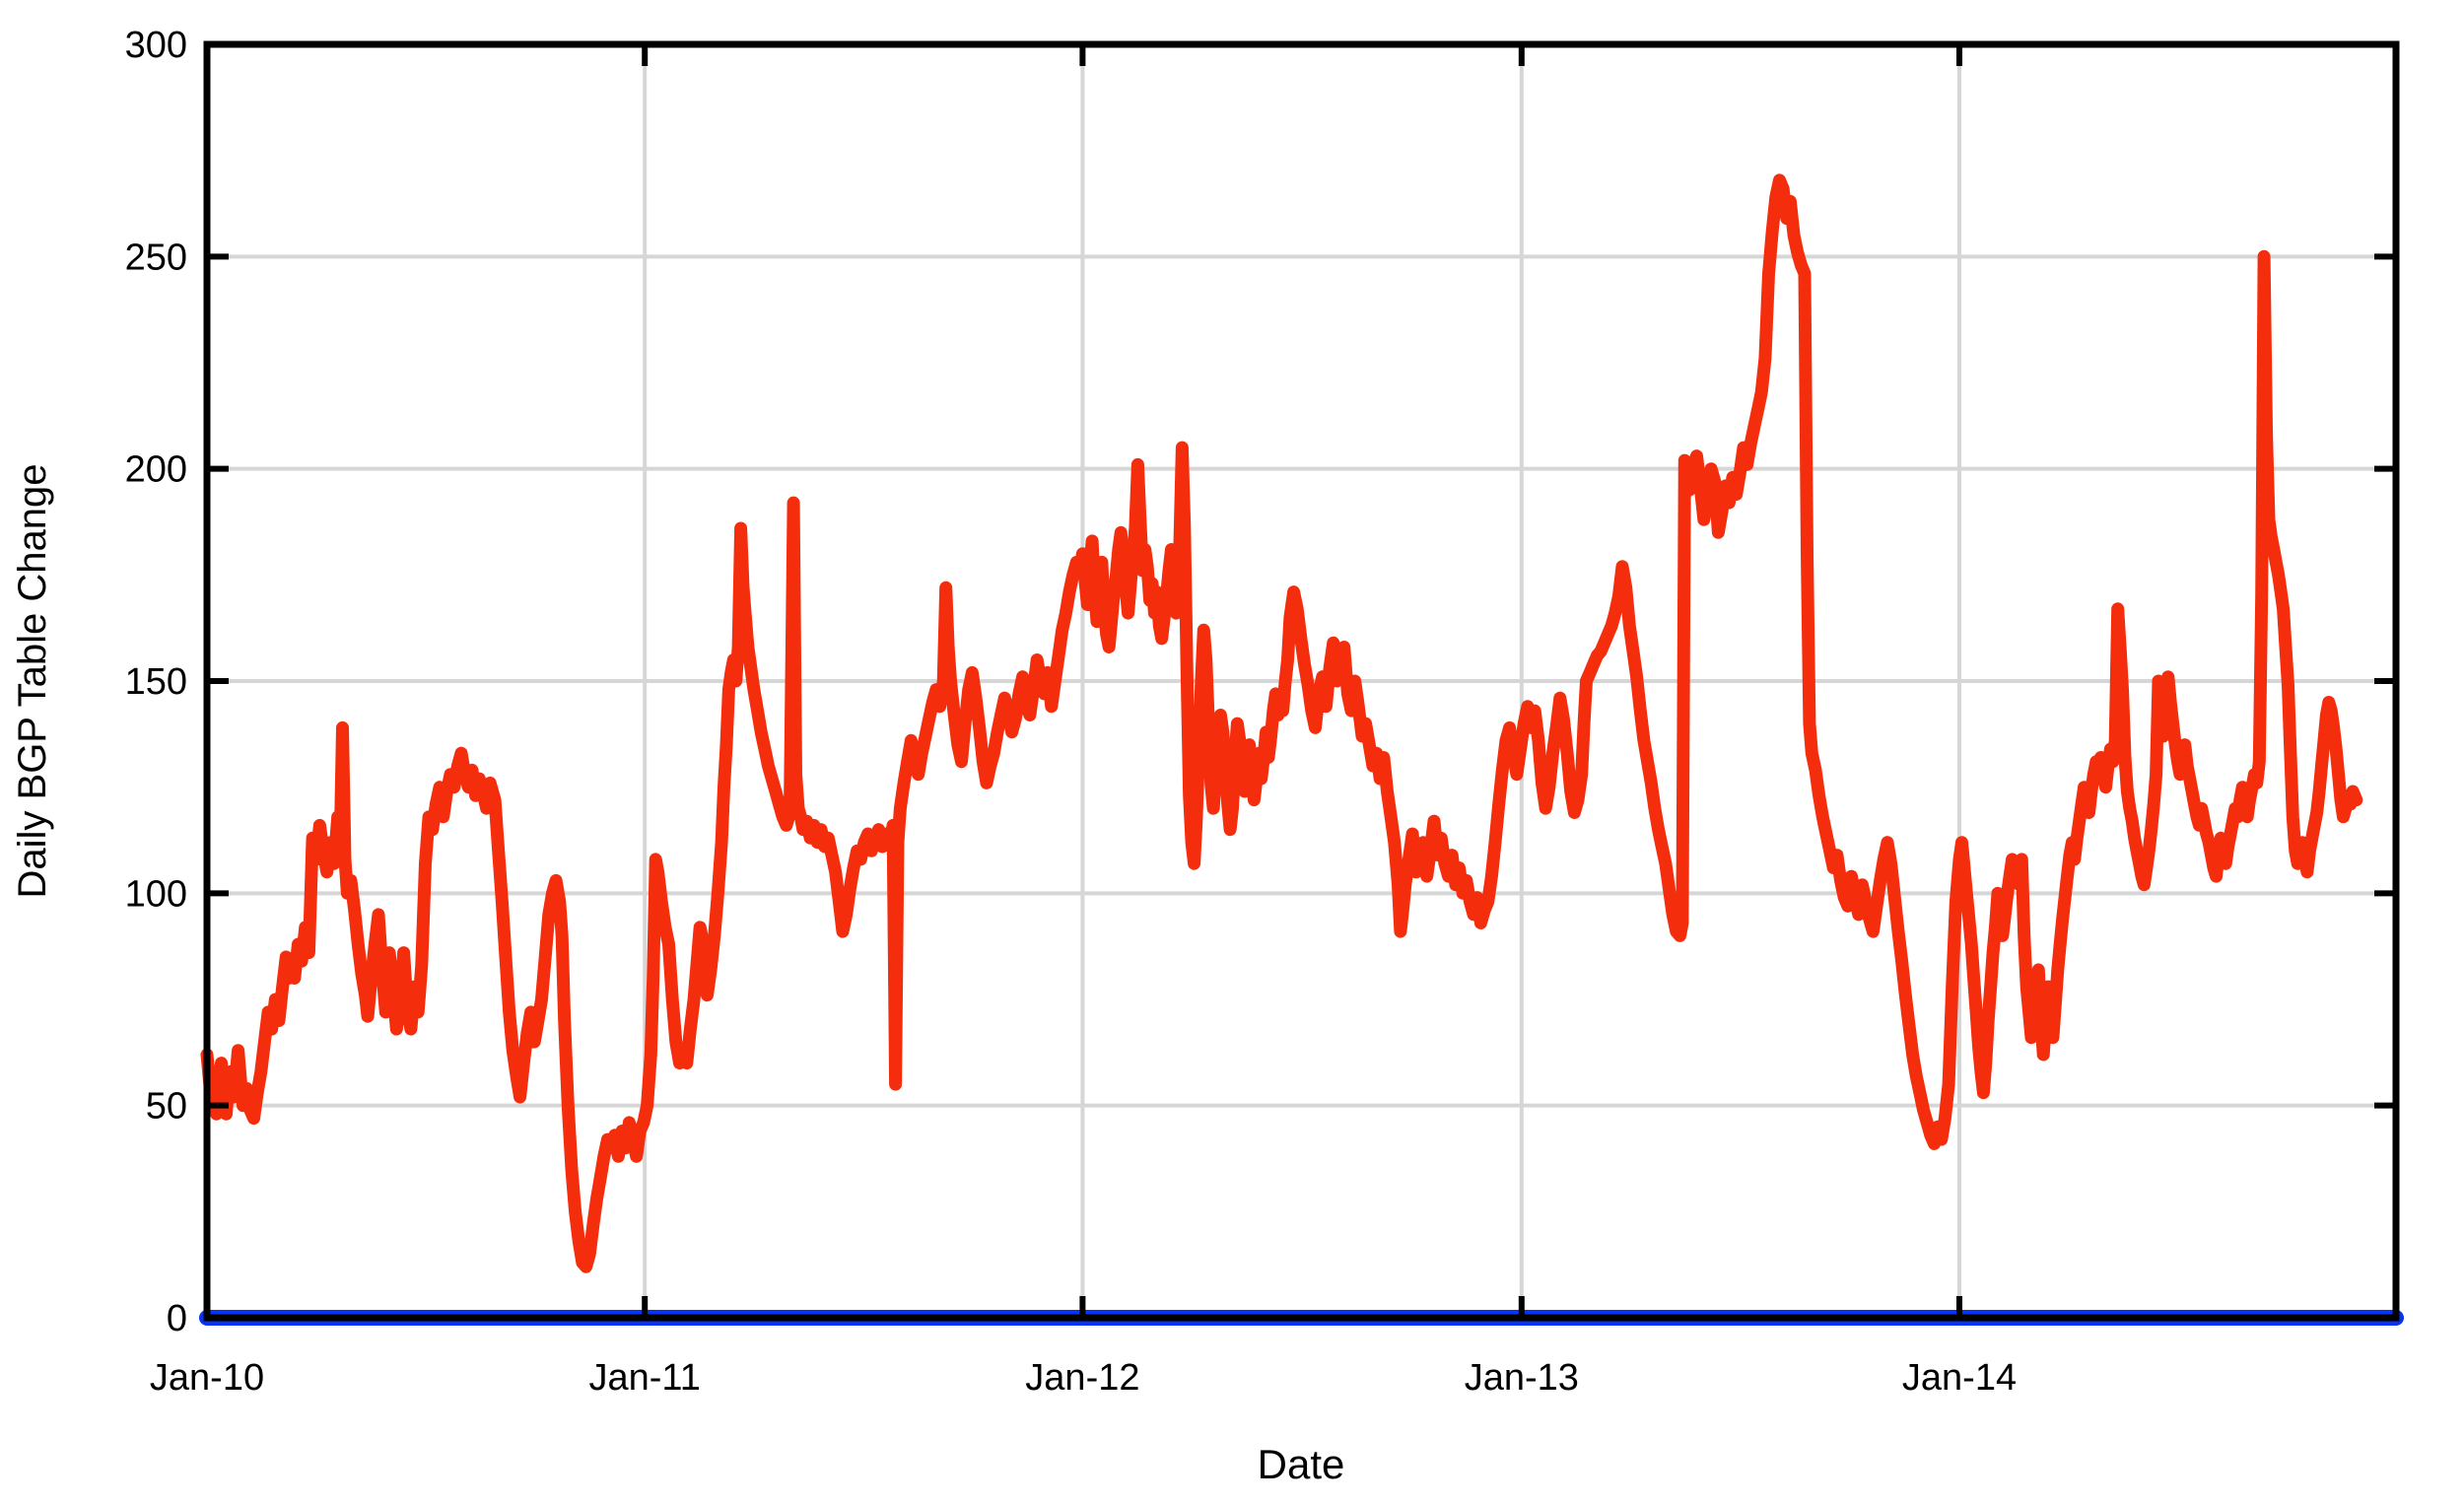  Describe the element at coordinates (177, 1318) in the screenshot. I see `y-tick-label-0: 0` at that location.